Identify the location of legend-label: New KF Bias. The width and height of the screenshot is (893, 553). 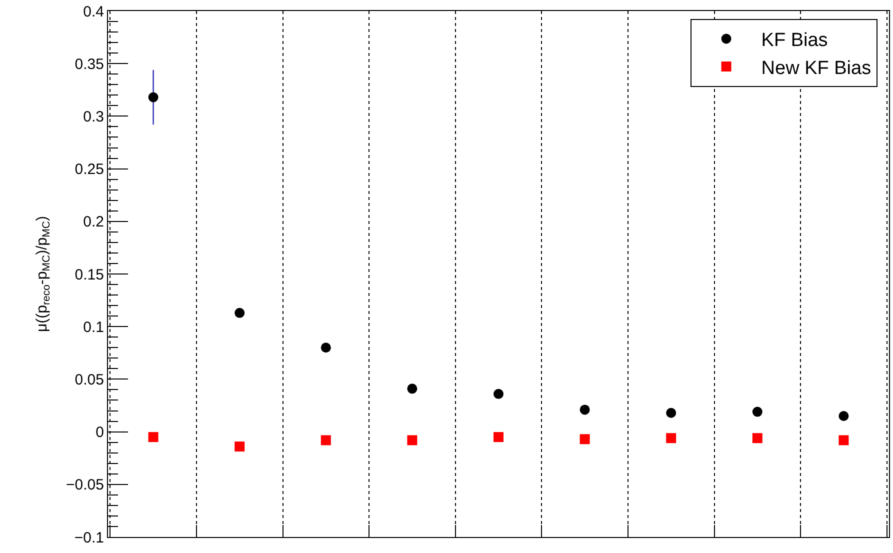
(816, 68).